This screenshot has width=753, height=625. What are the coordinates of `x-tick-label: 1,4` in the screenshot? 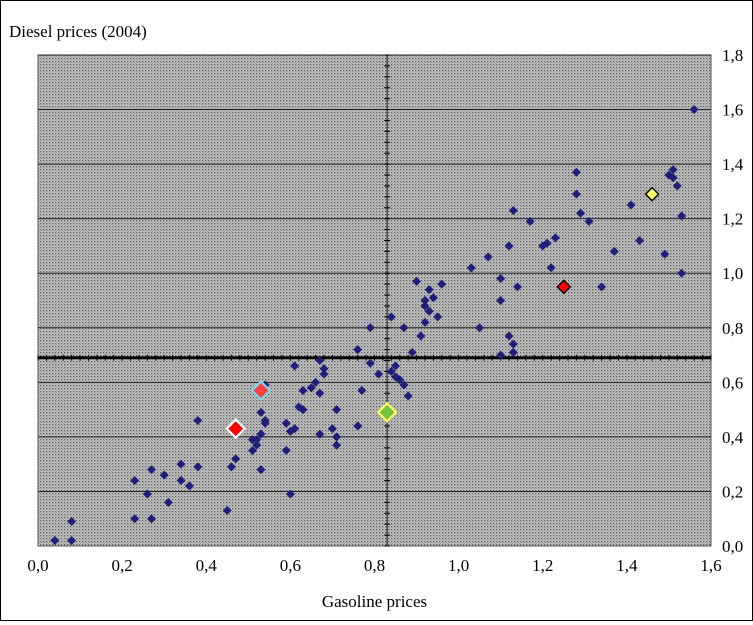 It's located at (627, 565).